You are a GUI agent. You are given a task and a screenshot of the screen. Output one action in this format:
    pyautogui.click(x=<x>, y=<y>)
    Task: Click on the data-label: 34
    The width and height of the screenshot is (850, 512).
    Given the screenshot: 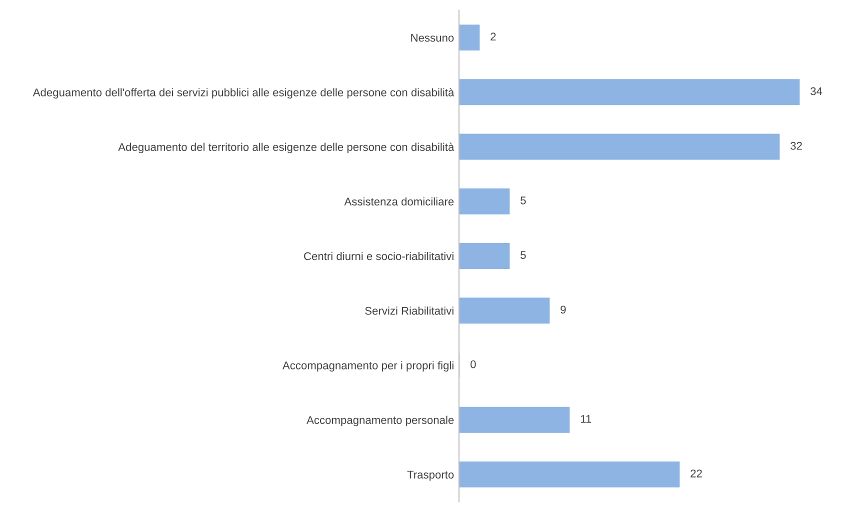 What is the action you would take?
    pyautogui.click(x=816, y=91)
    